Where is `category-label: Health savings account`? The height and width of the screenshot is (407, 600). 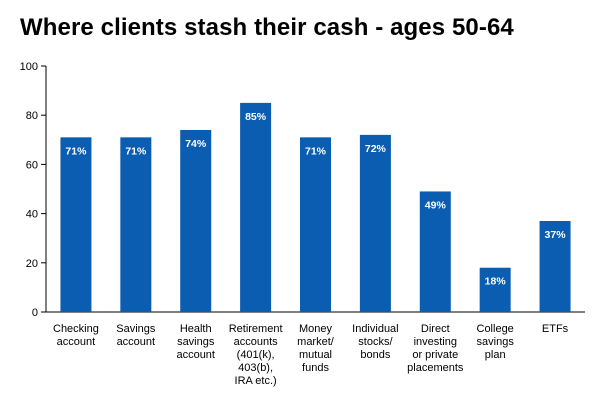 category-label: Health savings account is located at coordinates (195, 342).